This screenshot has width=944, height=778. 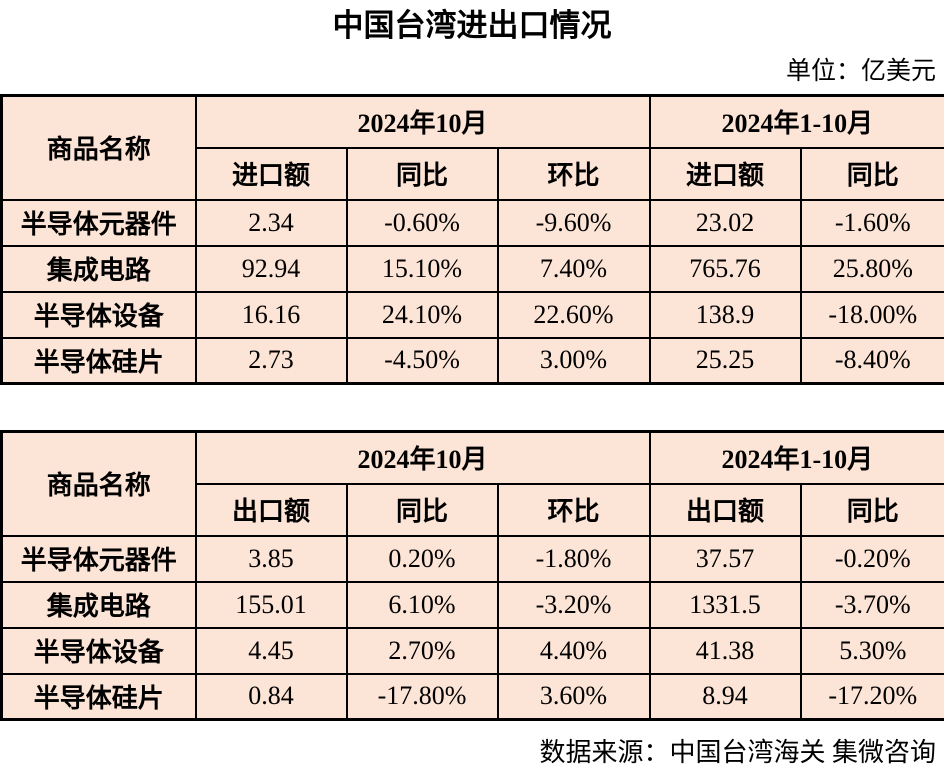 I want to click on unit-label: 单位：亿美元, so click(x=472, y=72).